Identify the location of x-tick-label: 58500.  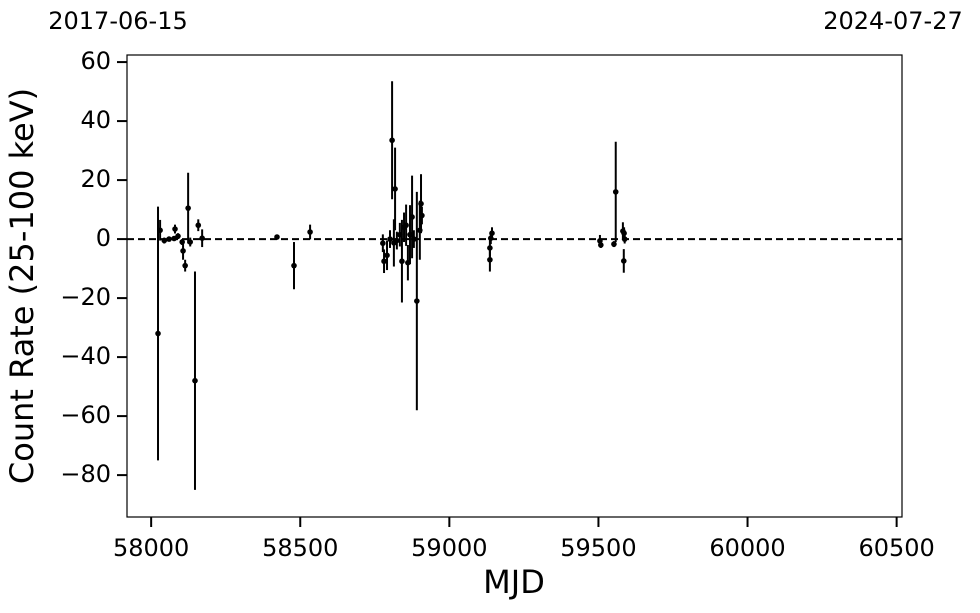
(300, 548).